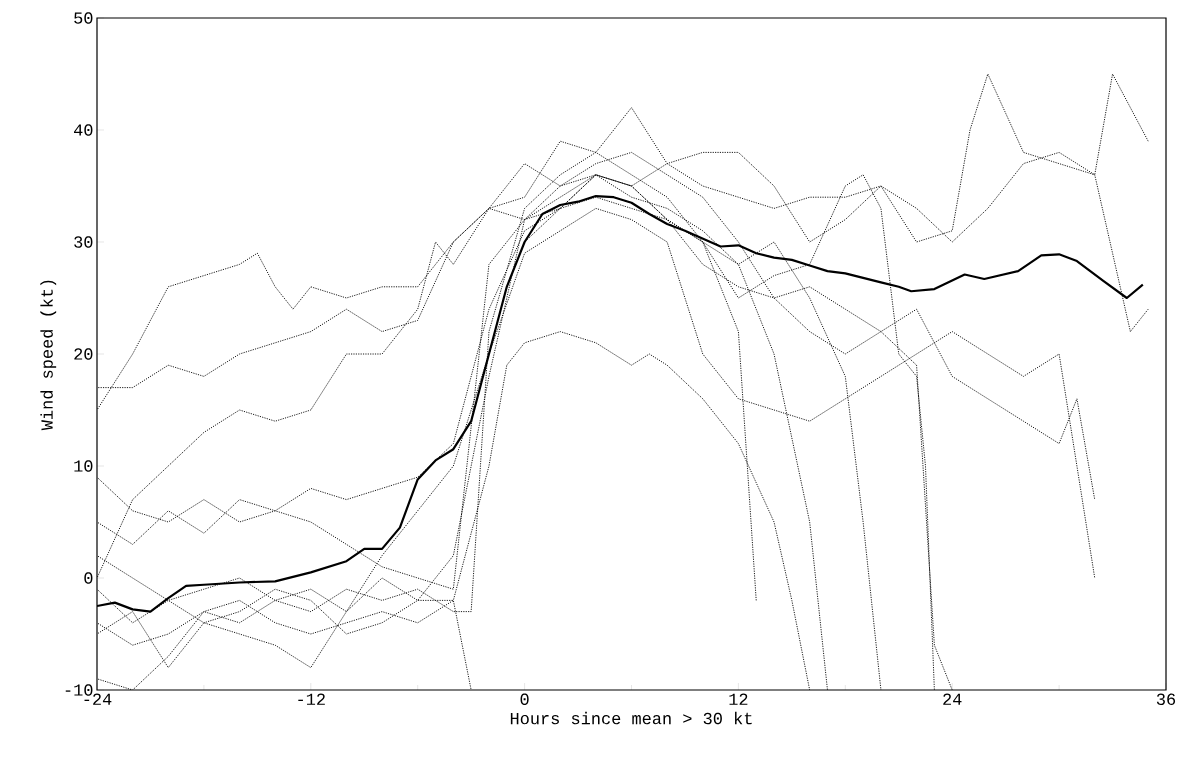 The width and height of the screenshot is (1189, 759). Describe the element at coordinates (952, 699) in the screenshot. I see `x-tick-label: 24` at that location.